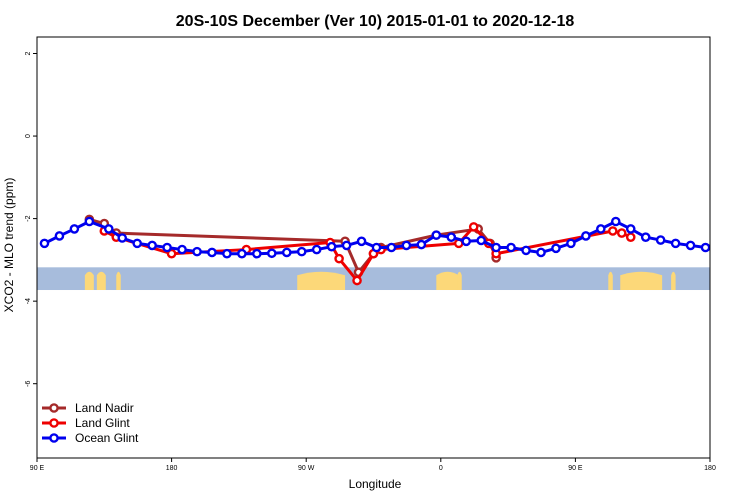 The image size is (750, 500). What do you see at coordinates (28, 301) in the screenshot?
I see `y-tick-label: -4` at bounding box center [28, 301].